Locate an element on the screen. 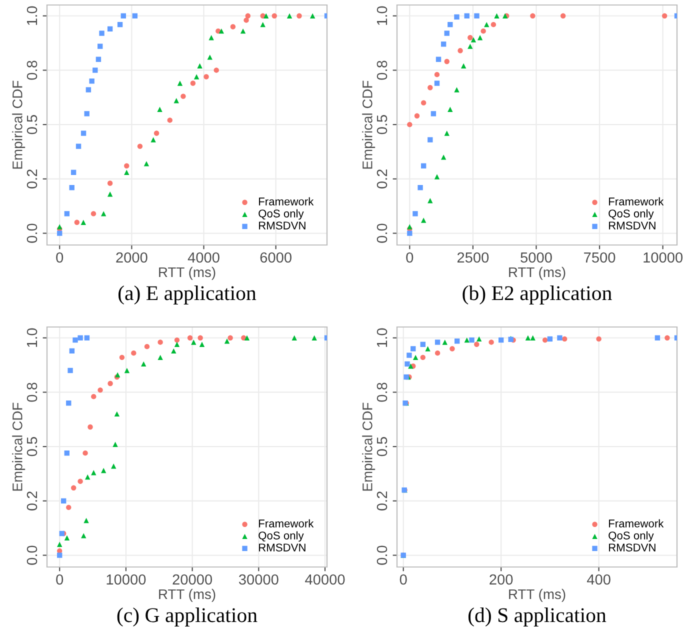  x-tick-label: 5000 is located at coordinates (536, 257).